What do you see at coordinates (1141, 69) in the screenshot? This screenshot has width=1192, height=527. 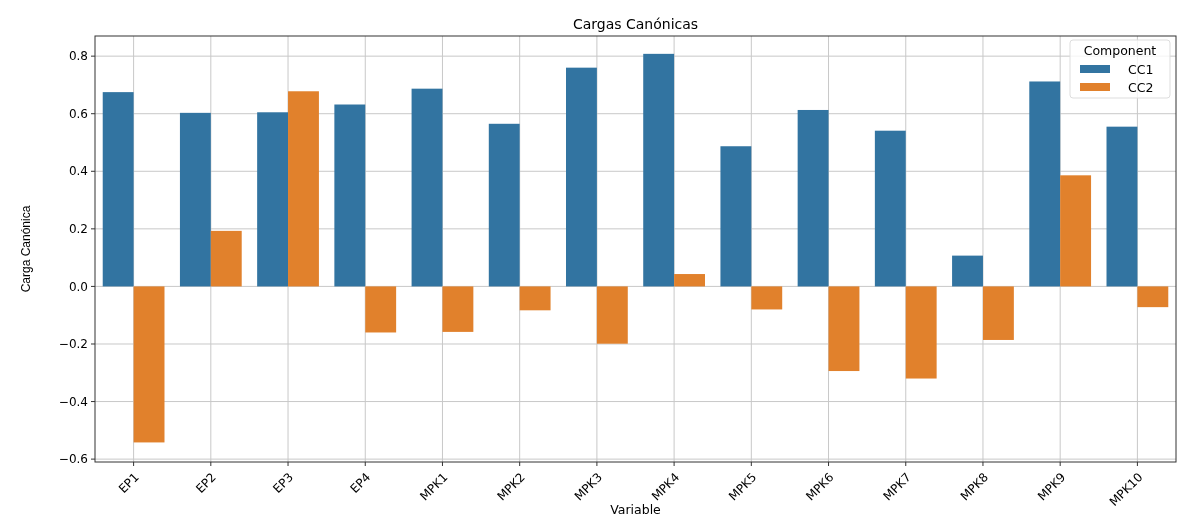 I see `legend-label: CC1` at bounding box center [1141, 69].